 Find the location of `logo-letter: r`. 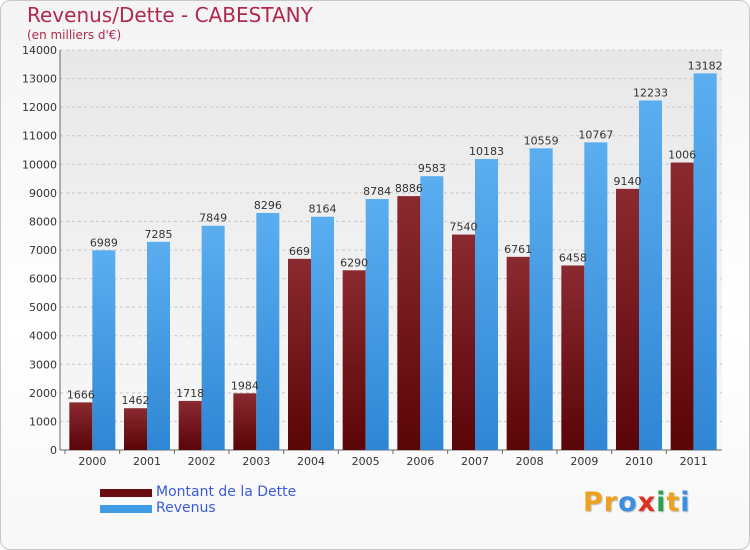

logo-letter: r is located at coordinates (611, 502).